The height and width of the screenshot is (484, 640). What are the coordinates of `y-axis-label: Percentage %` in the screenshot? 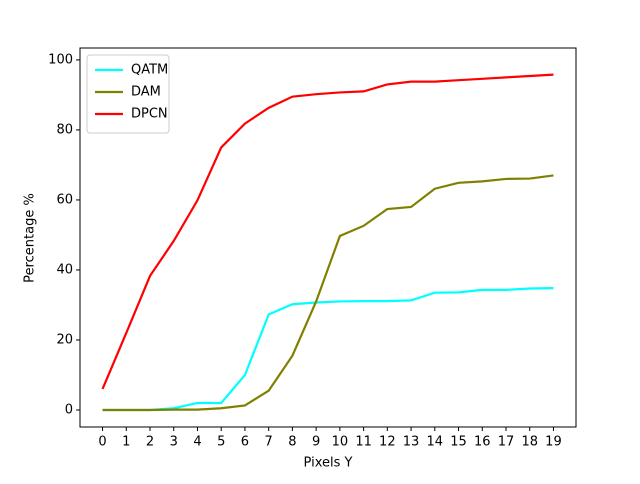 It's located at (30, 238).